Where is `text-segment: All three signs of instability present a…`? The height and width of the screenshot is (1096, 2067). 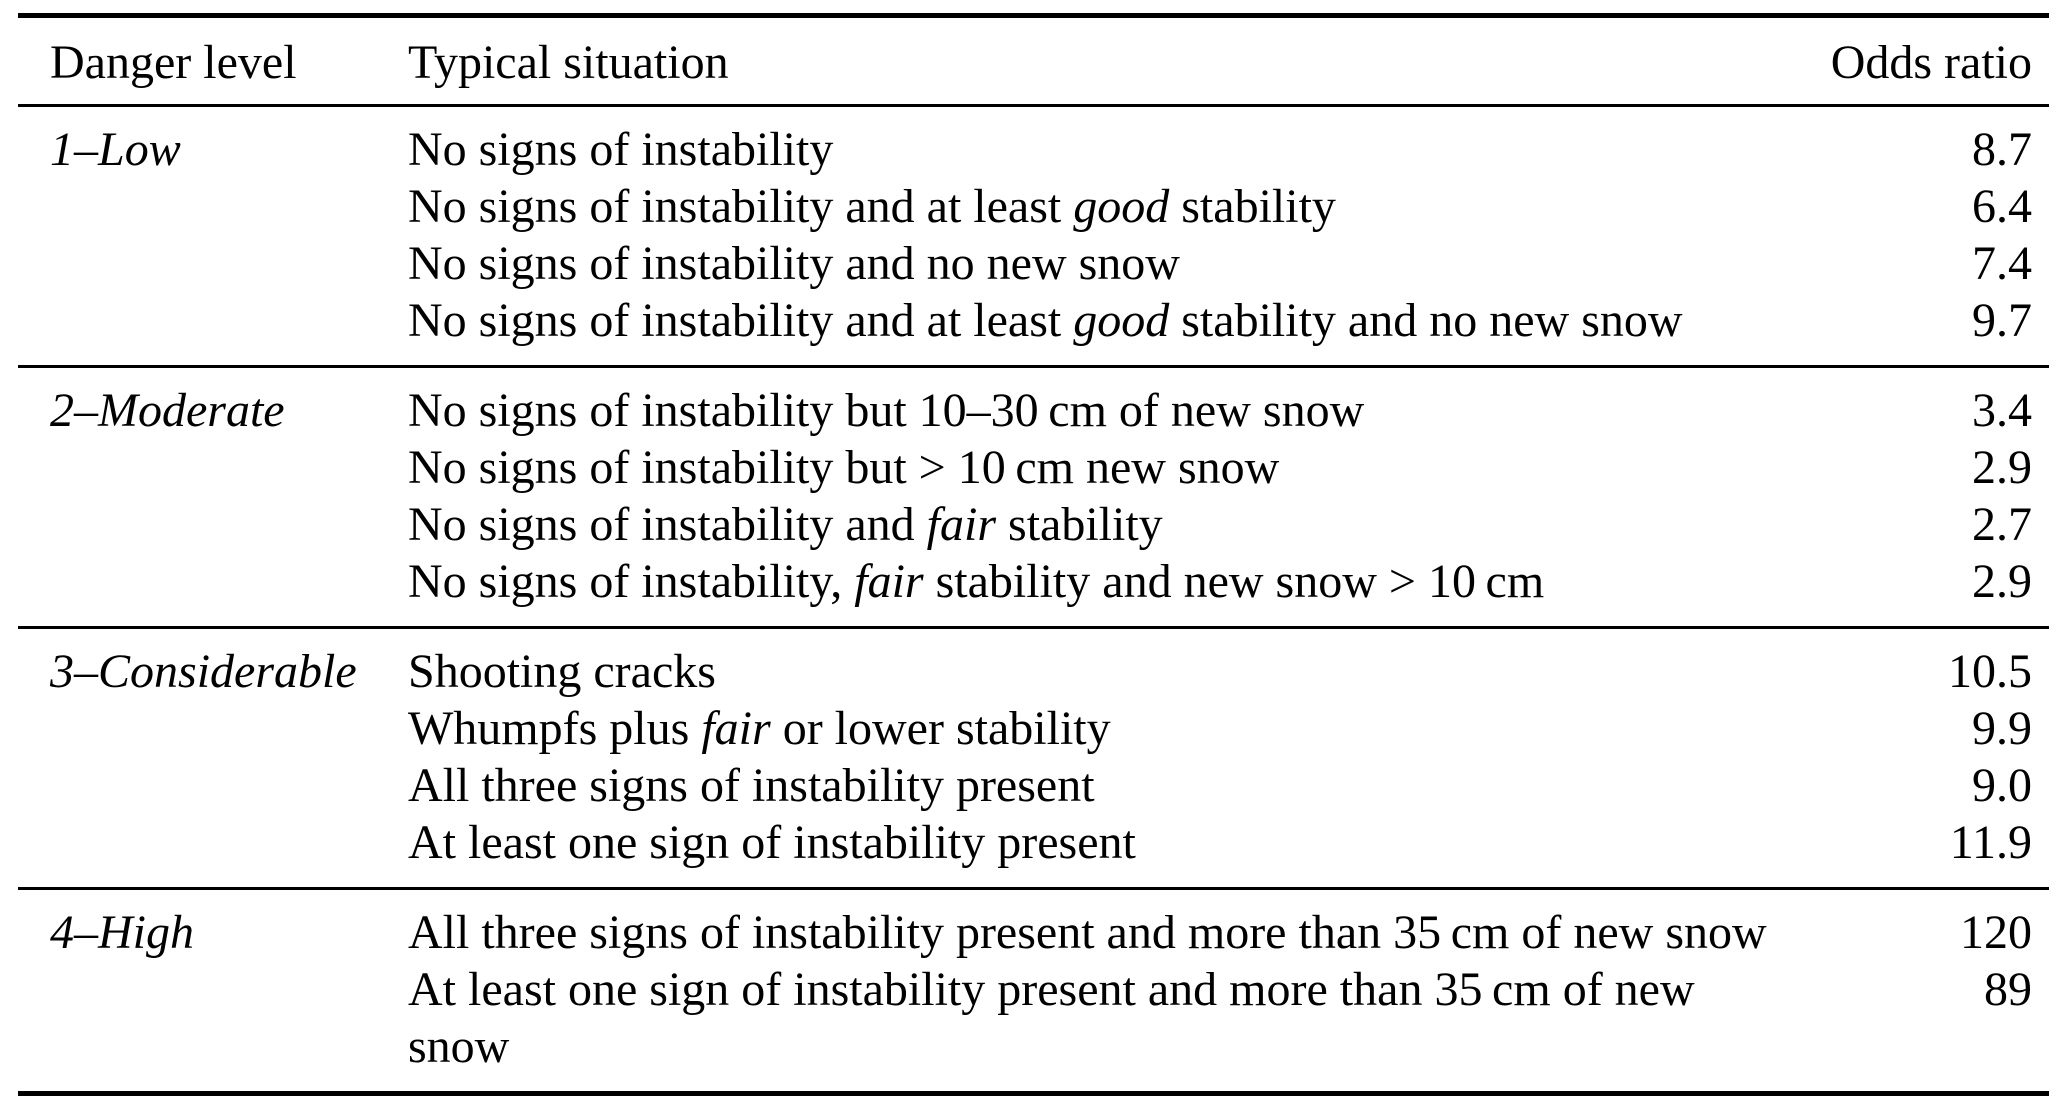 text-segment: All three signs of instability present a… is located at coordinates (1087, 932).